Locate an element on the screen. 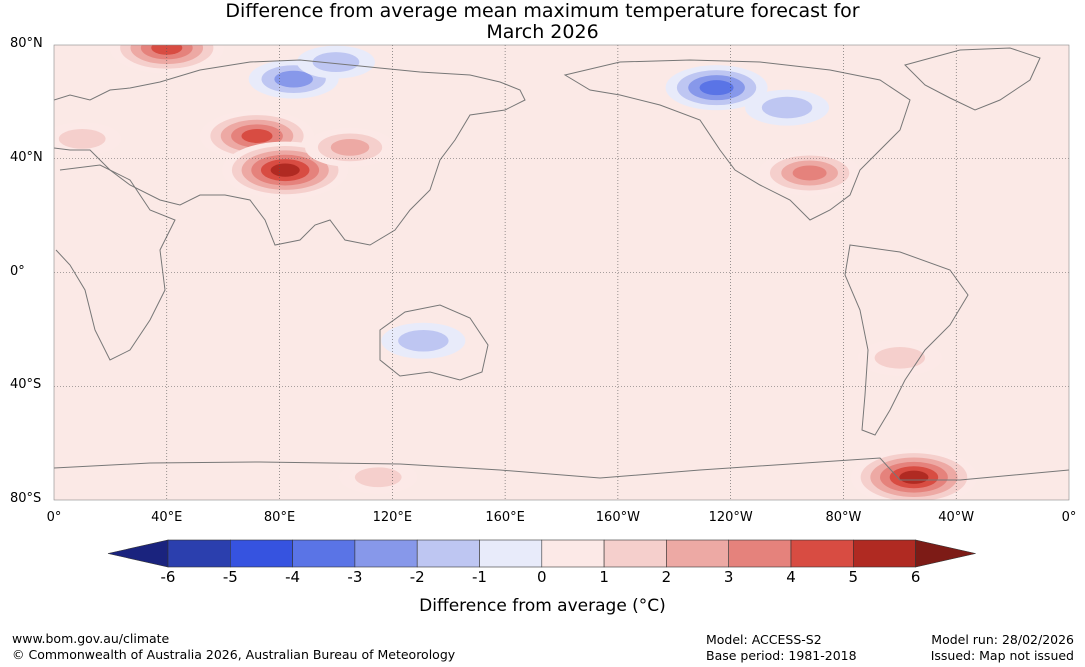 This screenshot has height=667, width=1085. colorbar-min-triangle is located at coordinates (138, 553).